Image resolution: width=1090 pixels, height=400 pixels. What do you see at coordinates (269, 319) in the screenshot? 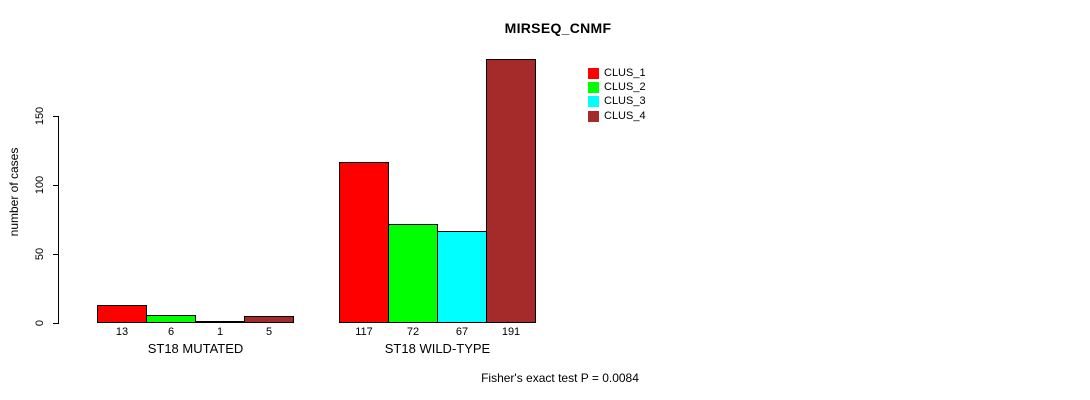
I see `bar-clus-4-st18-mutated` at bounding box center [269, 319].